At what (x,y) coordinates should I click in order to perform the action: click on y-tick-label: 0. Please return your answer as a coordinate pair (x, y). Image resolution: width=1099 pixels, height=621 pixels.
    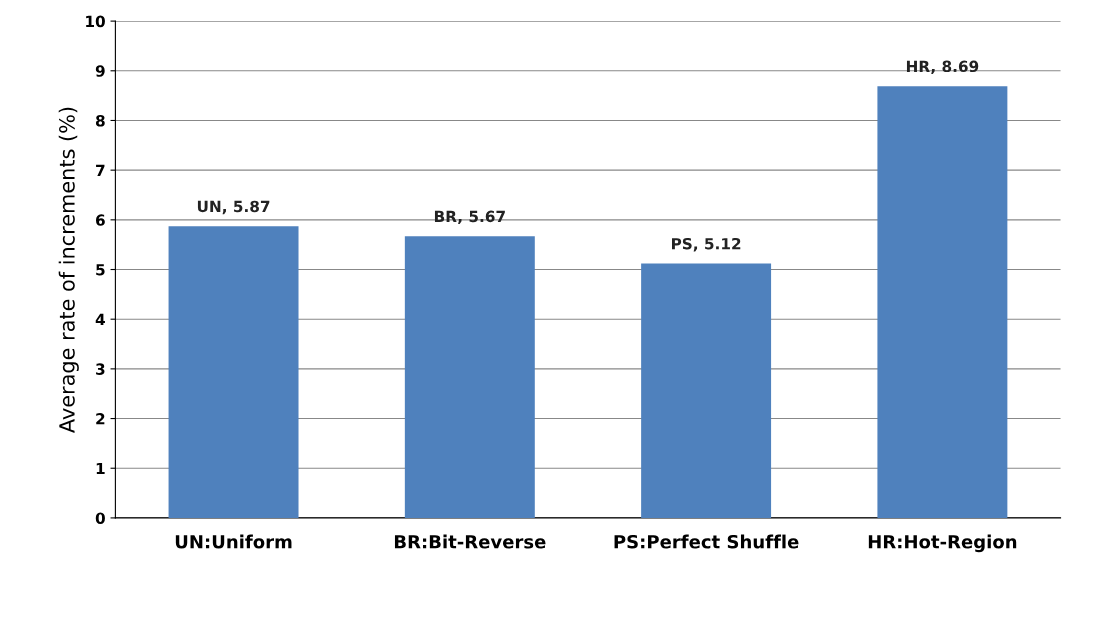
    Looking at the image, I should click on (100, 518).